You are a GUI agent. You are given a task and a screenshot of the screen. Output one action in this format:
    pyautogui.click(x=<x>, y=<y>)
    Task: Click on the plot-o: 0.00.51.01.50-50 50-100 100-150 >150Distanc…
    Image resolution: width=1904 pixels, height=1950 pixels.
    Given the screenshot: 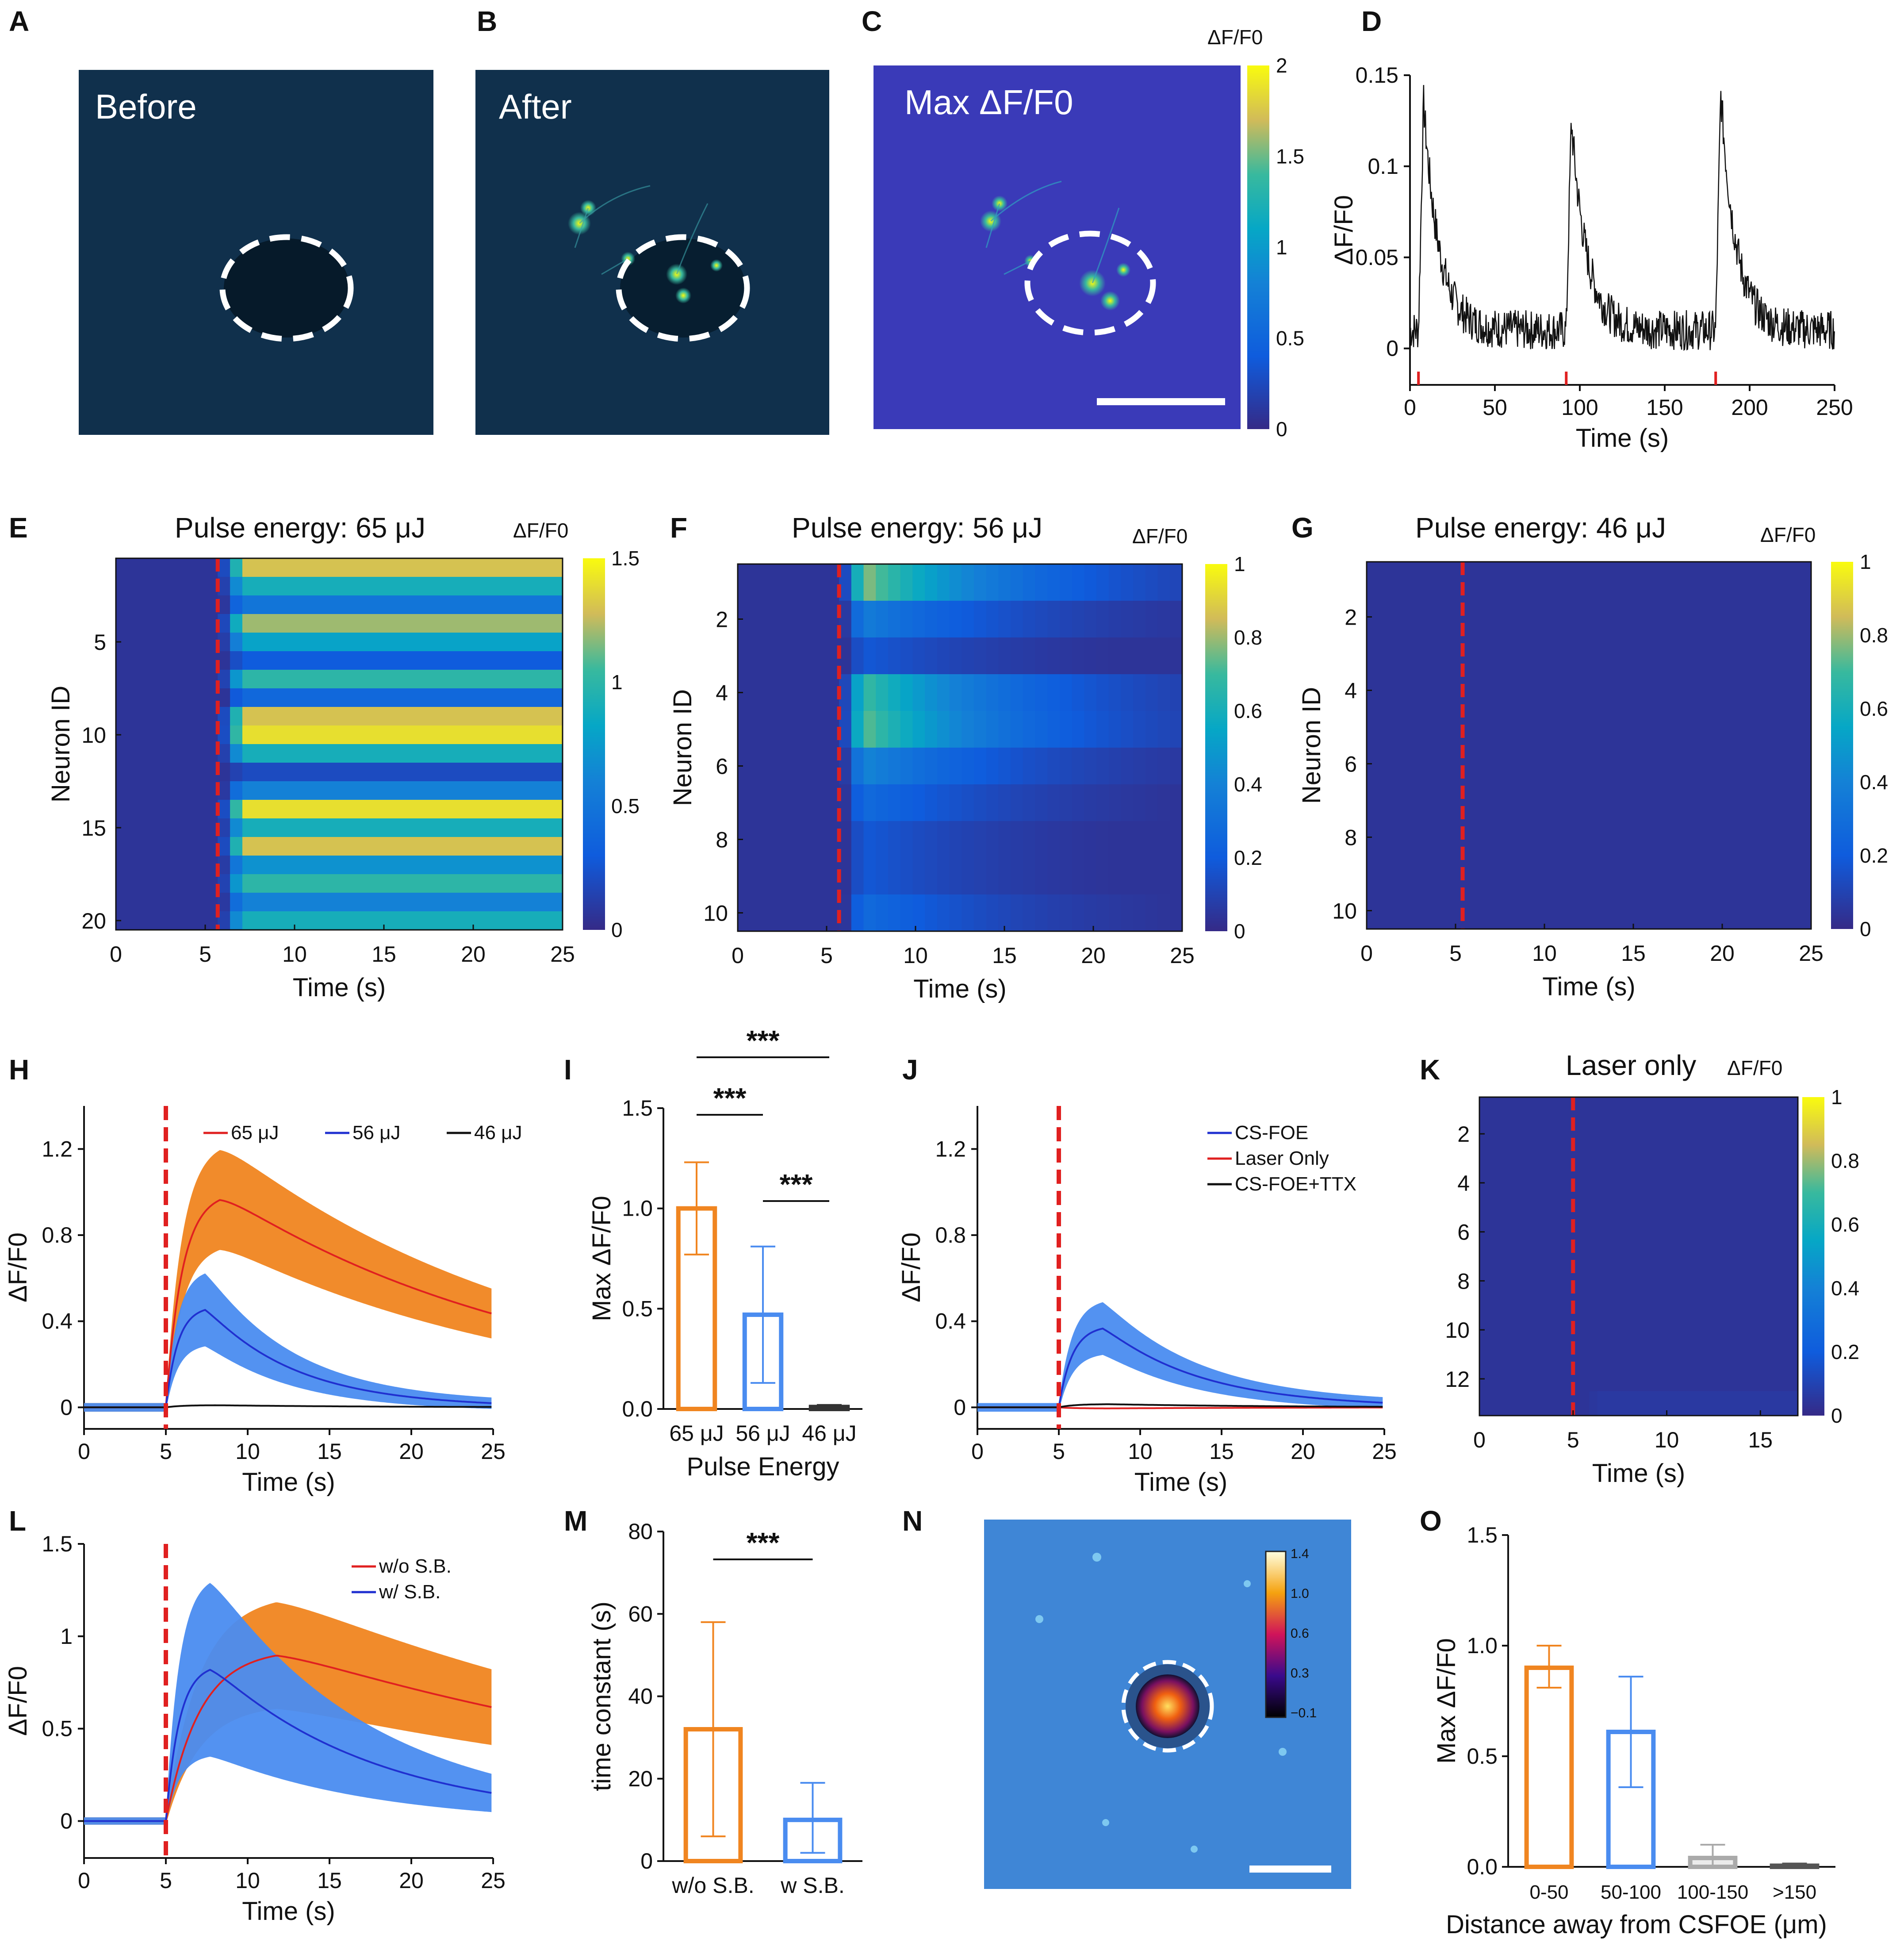 What is the action you would take?
    pyautogui.click(x=1633, y=1731)
    